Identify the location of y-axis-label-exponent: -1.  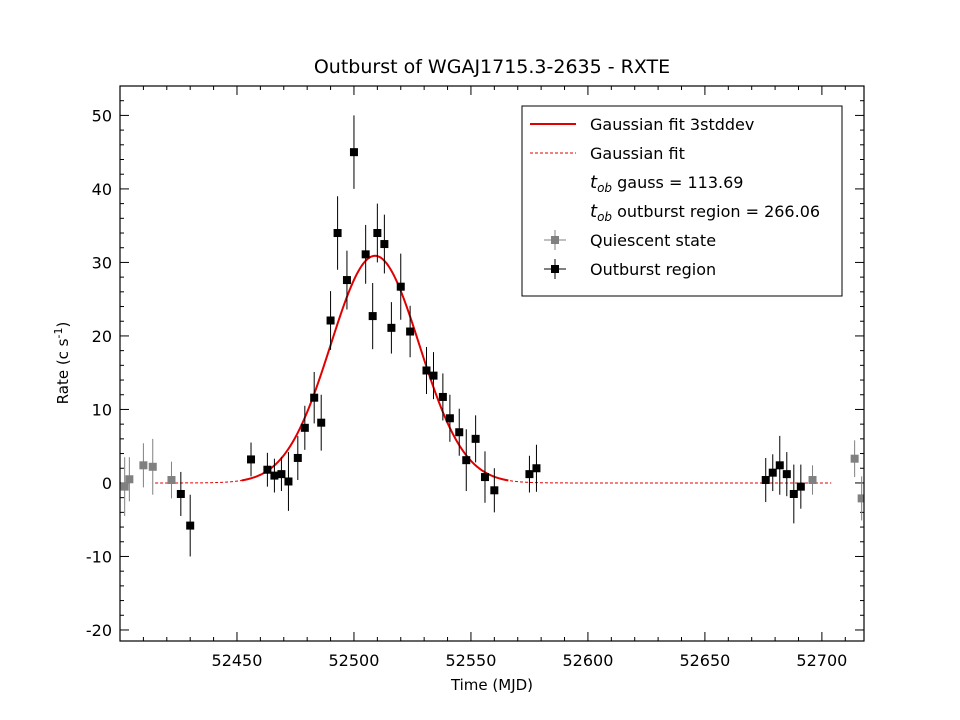
(58, 333).